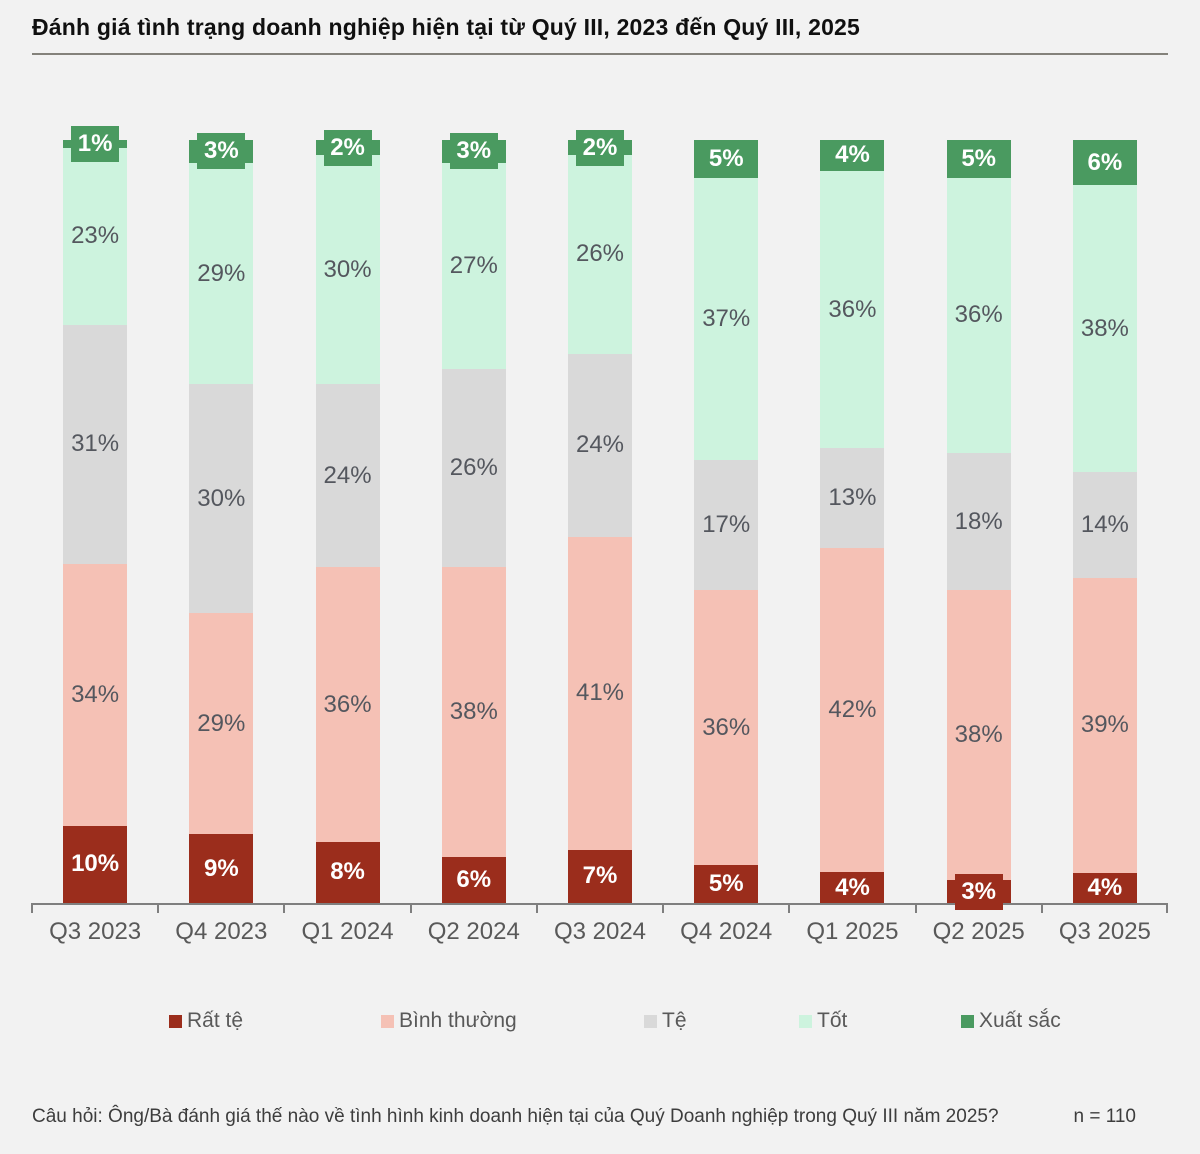  What do you see at coordinates (1104, 1116) in the screenshot?
I see `sample-size: n = 110` at bounding box center [1104, 1116].